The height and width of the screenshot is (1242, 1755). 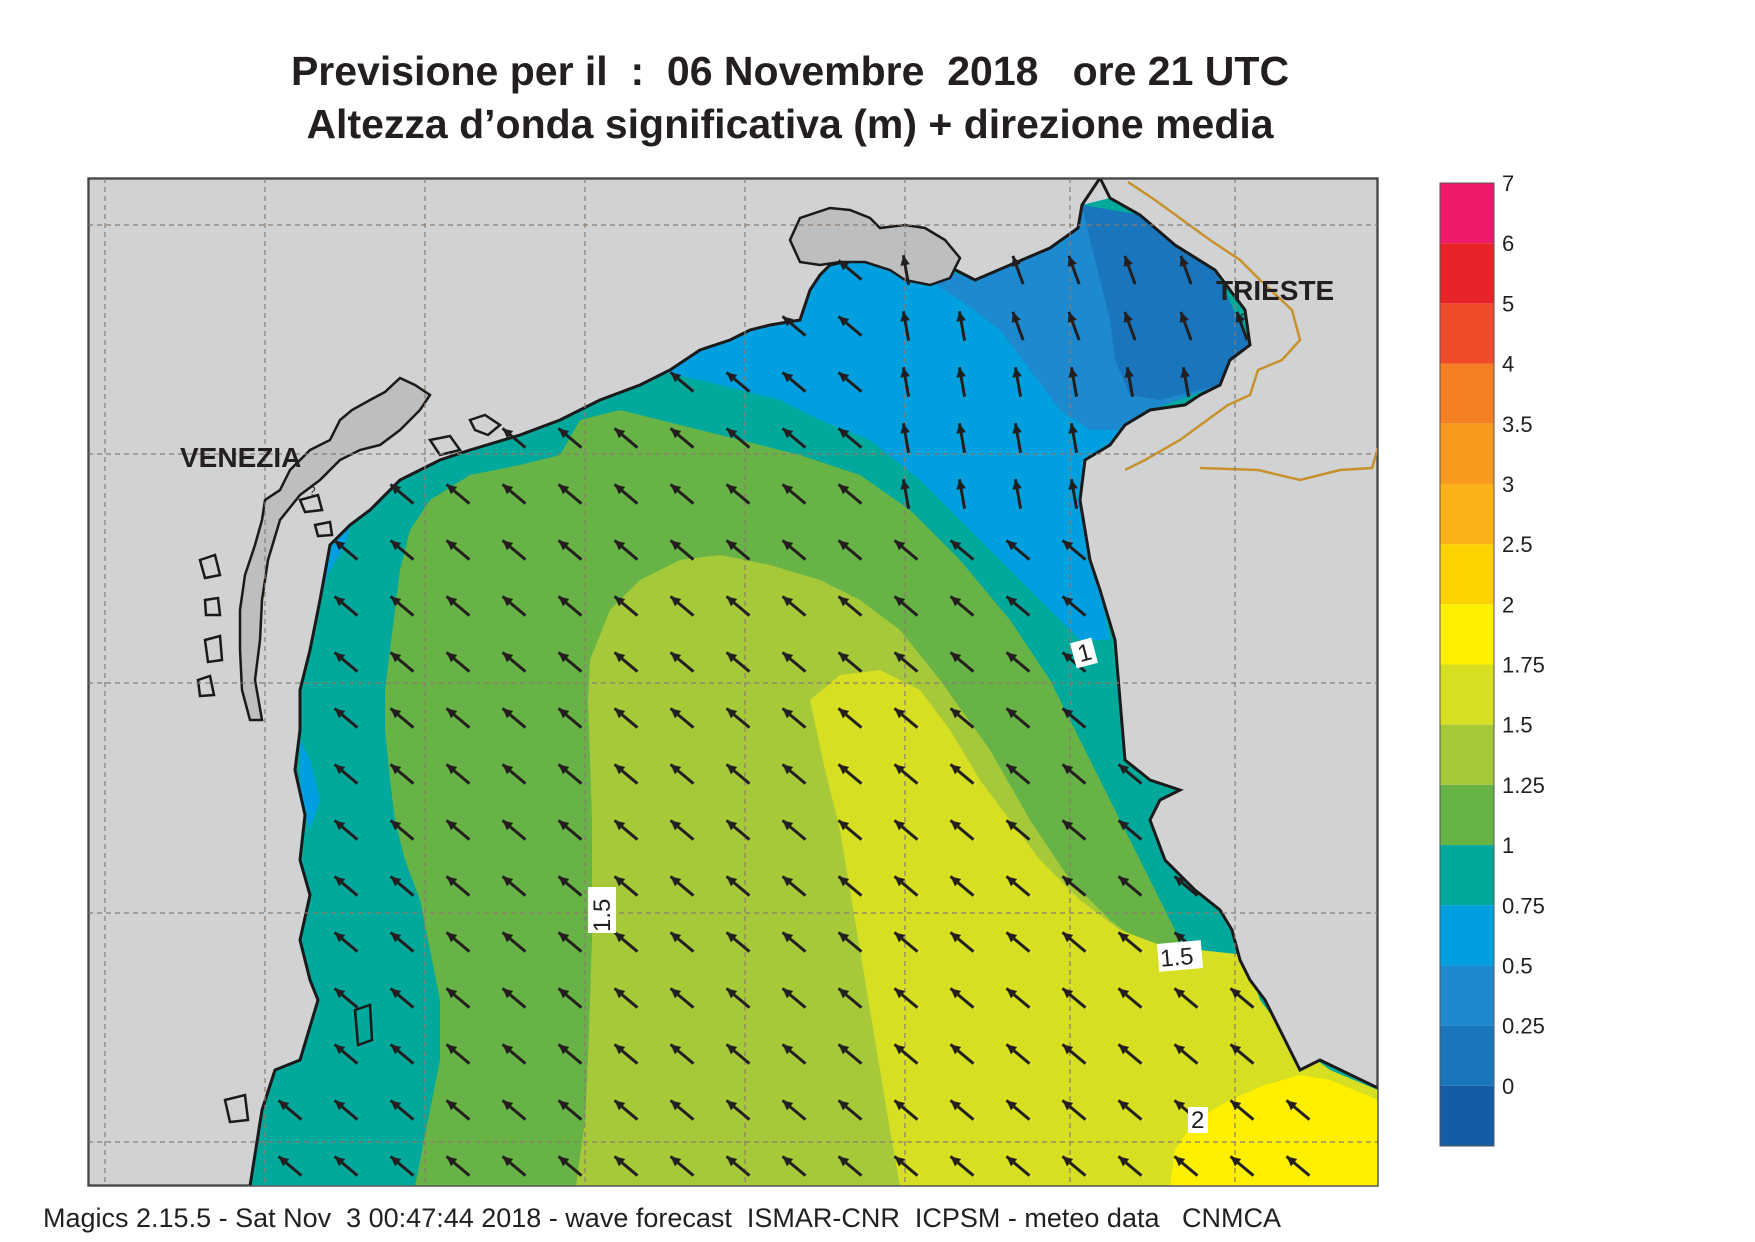 I want to click on color-scale-legend: 7 6 5 4 3.5 3 2.5 2 1.75 1.5 1.25 1 0.75 0.5 0.25 0, so click(x=1492, y=659).